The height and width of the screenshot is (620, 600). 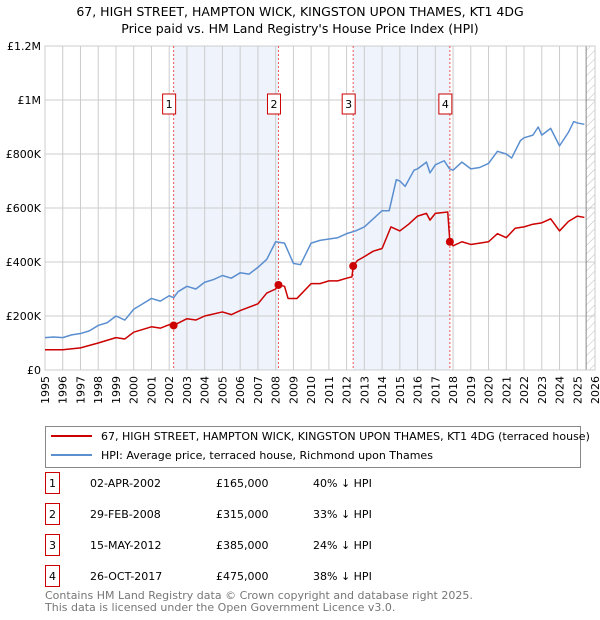 I want to click on sale-marker-label: 3, so click(x=348, y=104).